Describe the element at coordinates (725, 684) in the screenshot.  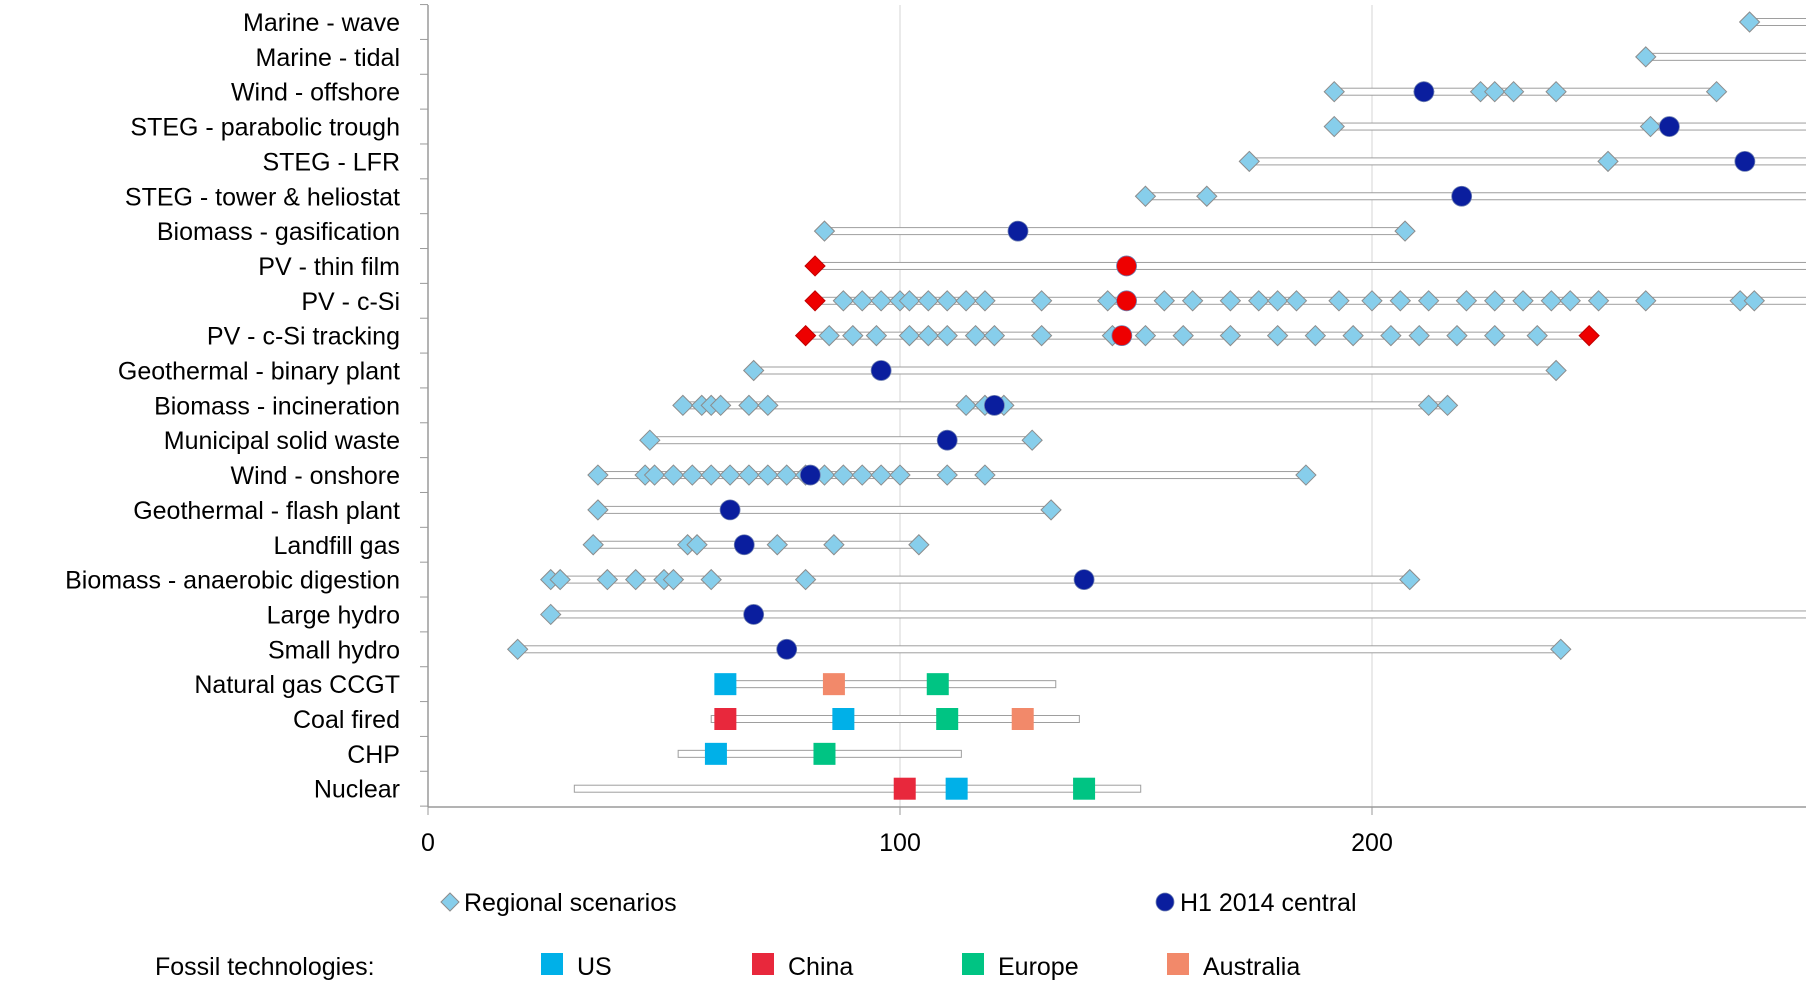
I see `marker-us-natural-gas-ccgt` at that location.